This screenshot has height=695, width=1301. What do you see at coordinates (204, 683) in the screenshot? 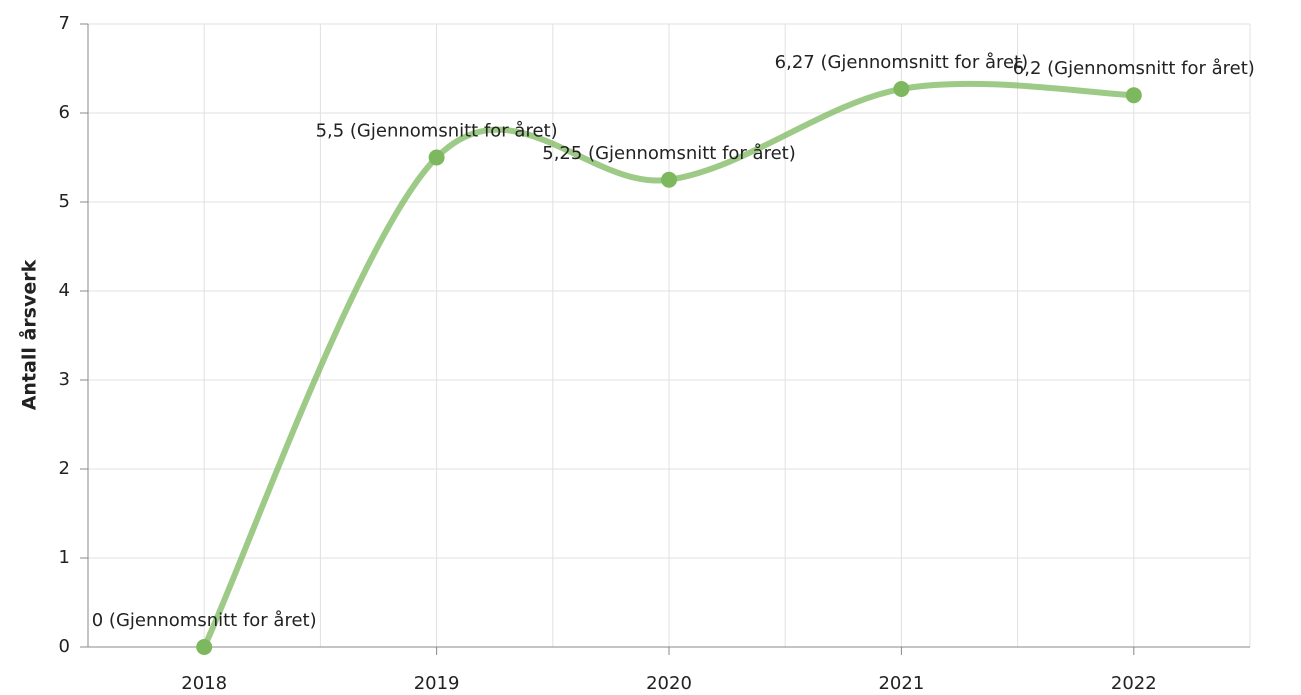
I see `x-tick-label: 2018` at bounding box center [204, 683].